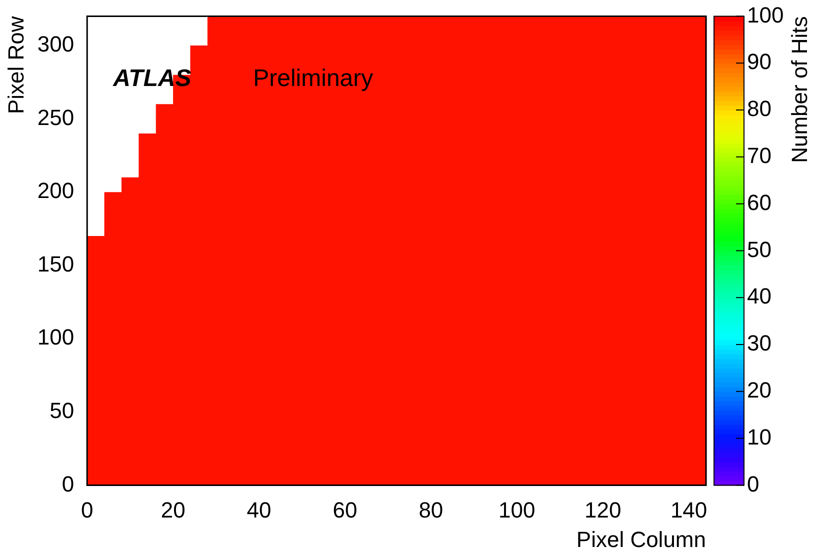 This screenshot has height=554, width=814. What do you see at coordinates (689, 509) in the screenshot?
I see `x-tick-label: 140` at bounding box center [689, 509].